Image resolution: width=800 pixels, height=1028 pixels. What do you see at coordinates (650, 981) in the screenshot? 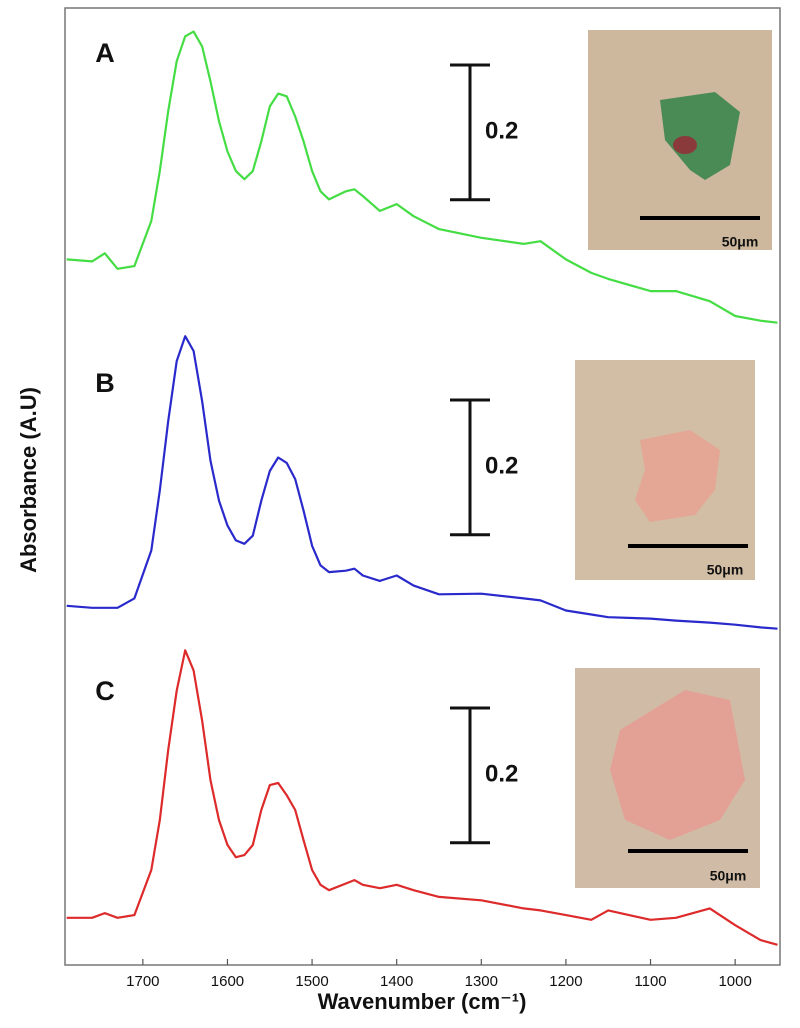
I see `x-tick-label: 1100` at bounding box center [650, 981].